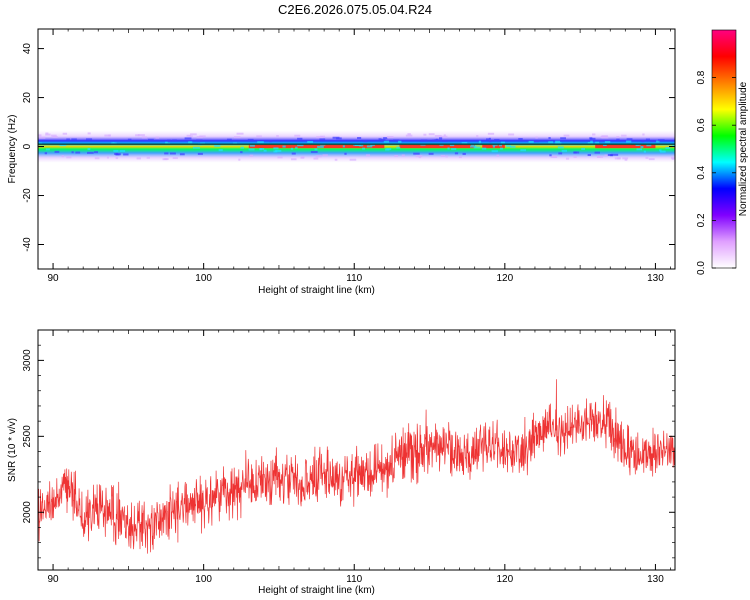  What do you see at coordinates (625, 146) in the screenshot?
I see `spectral-peak-segment` at bounding box center [625, 146].